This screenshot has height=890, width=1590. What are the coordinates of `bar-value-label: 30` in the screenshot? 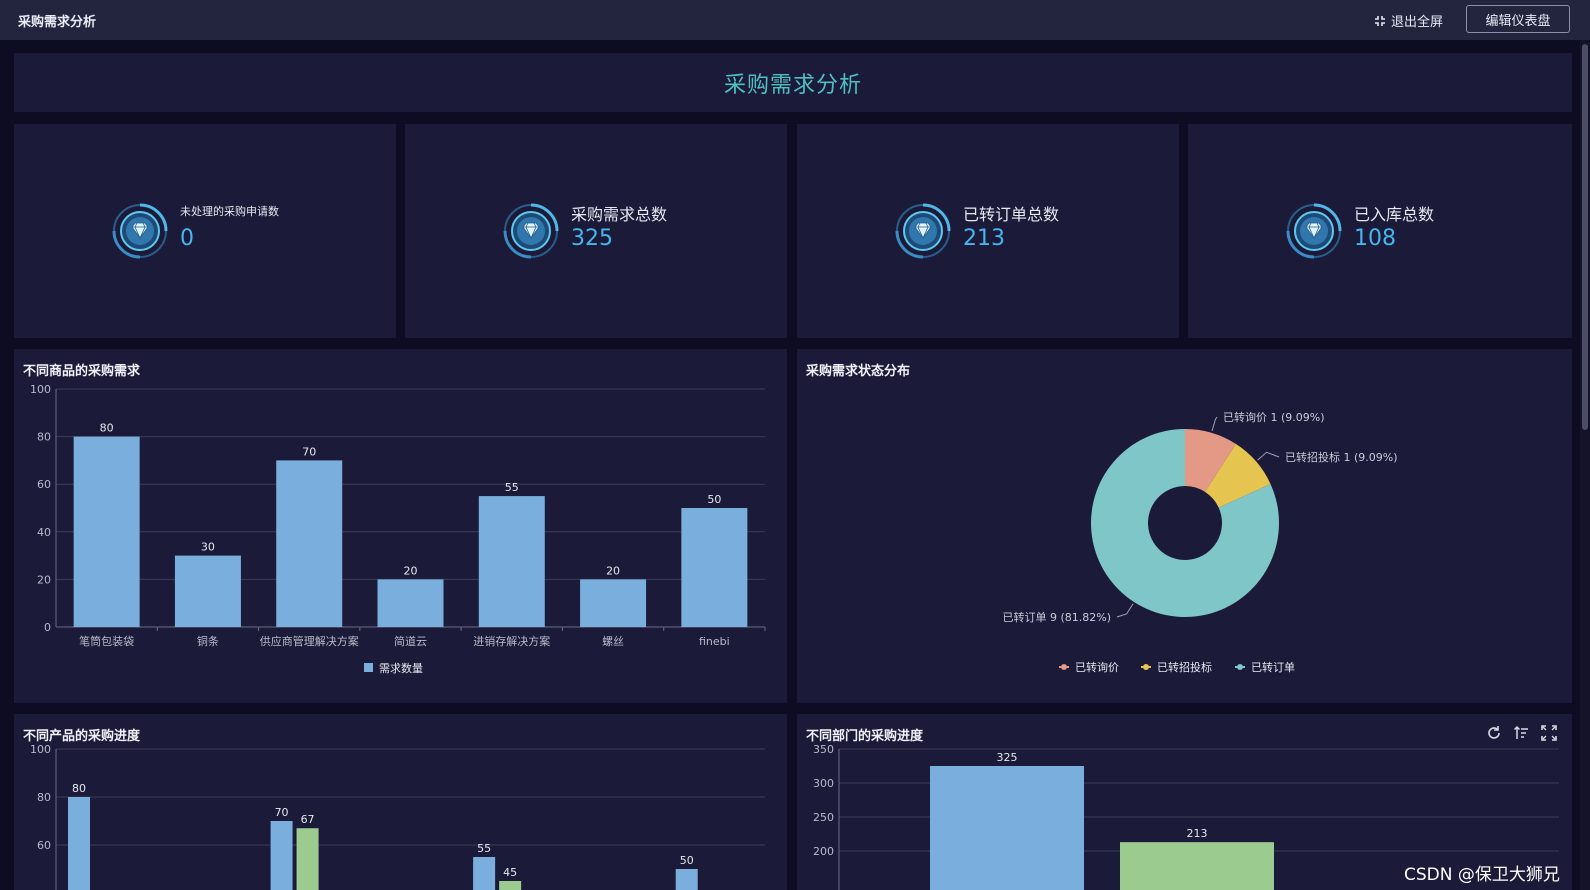 It's located at (208, 547).